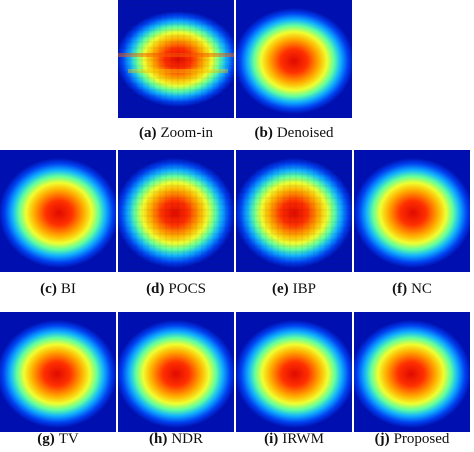 The height and width of the screenshot is (452, 474). I want to click on panel-caption: (i) IRWM, so click(294, 439).